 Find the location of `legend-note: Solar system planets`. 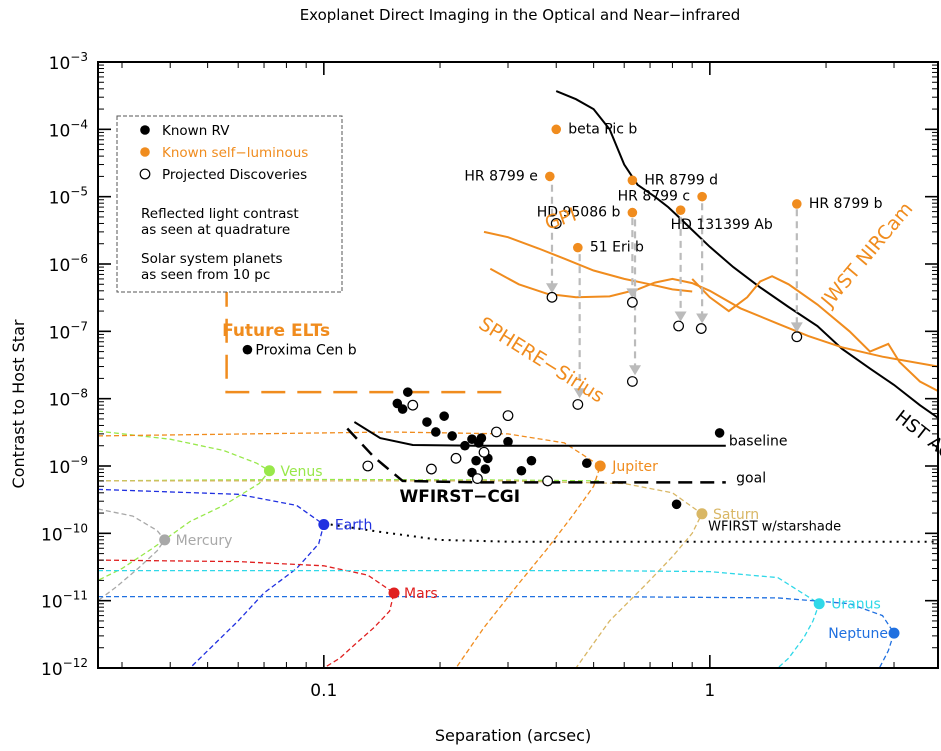

legend-note: Solar system planets is located at coordinates (212, 259).